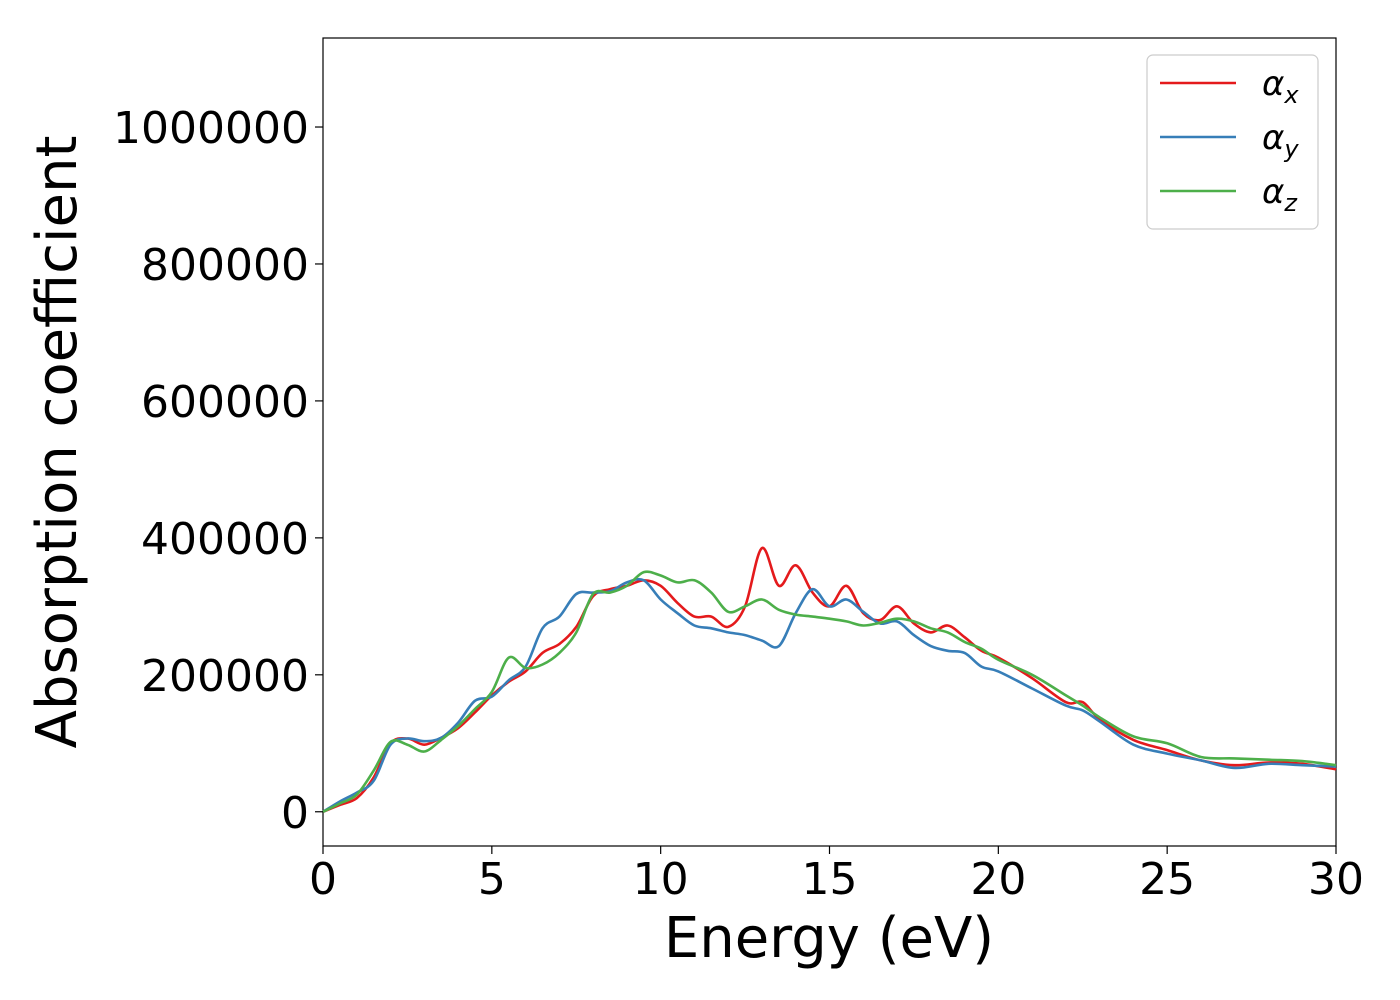 This screenshot has height=1000, width=1400. I want to click on y-tick-label: 0, so click(295, 813).